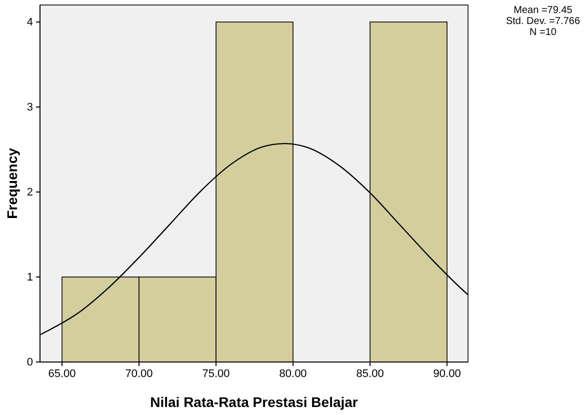 Image resolution: width=587 pixels, height=415 pixels. Describe the element at coordinates (293, 374) in the screenshot. I see `x-tick-label: 80.00` at that location.